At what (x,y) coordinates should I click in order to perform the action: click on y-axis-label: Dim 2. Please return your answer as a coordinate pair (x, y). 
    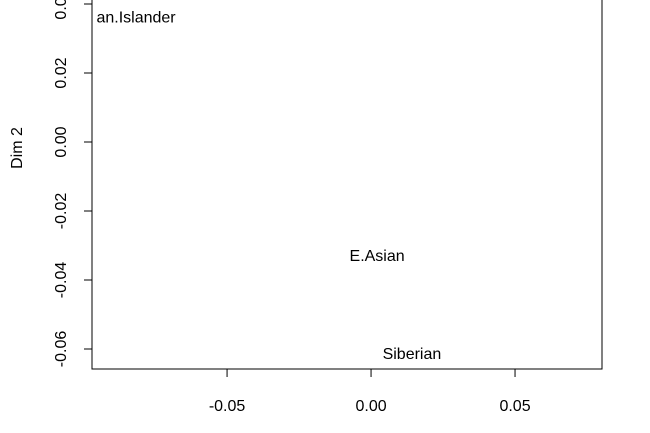
    Looking at the image, I should click on (17, 148).